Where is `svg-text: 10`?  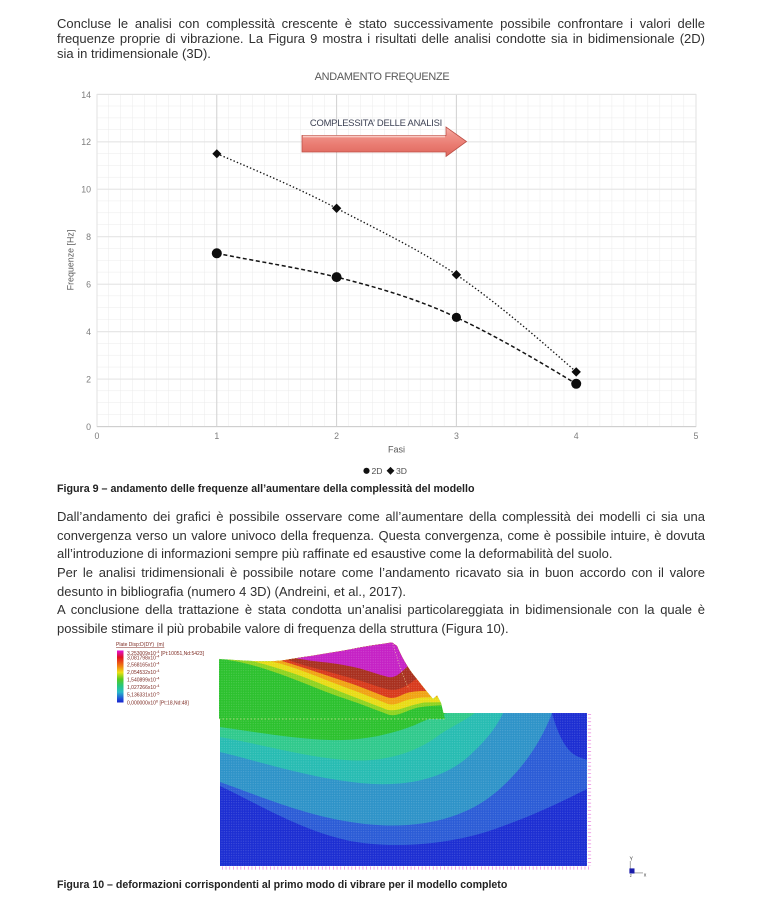
svg-text: 10 is located at coordinates (86, 190).